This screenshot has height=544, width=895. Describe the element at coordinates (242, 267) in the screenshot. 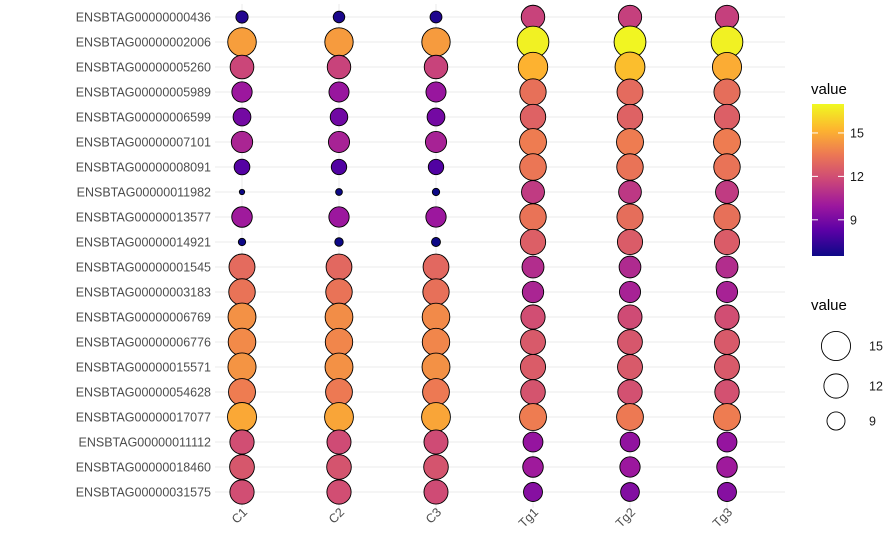

I see `bubble-ensbtag00000001545-c1` at that location.